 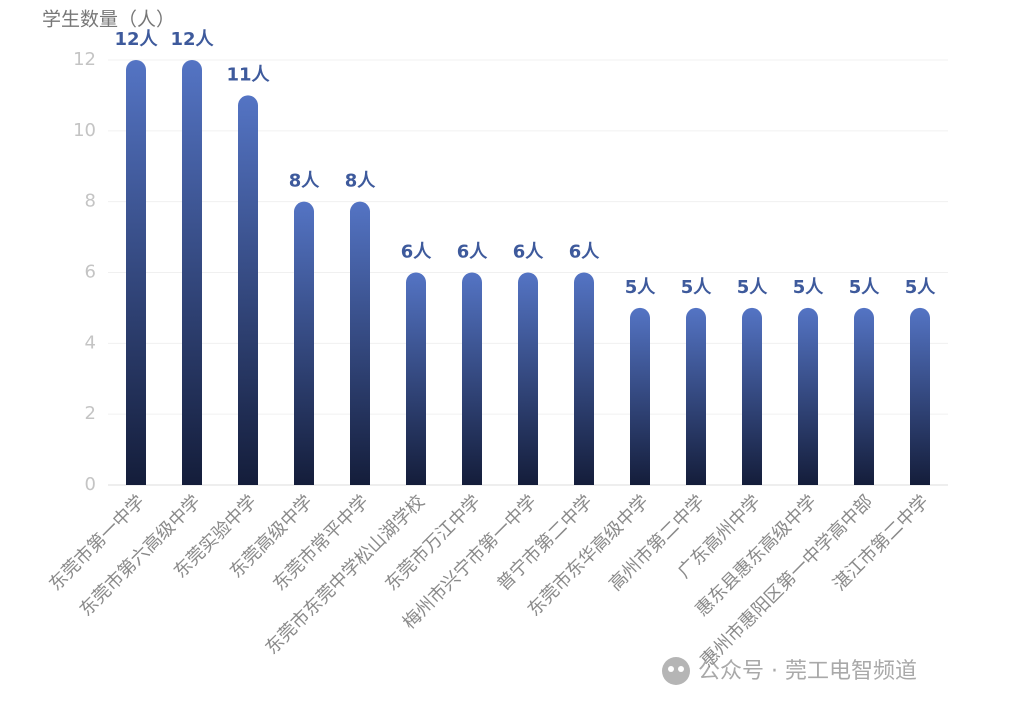 I want to click on x-tick-label: 东莞市万江中学, so click(x=433, y=543).